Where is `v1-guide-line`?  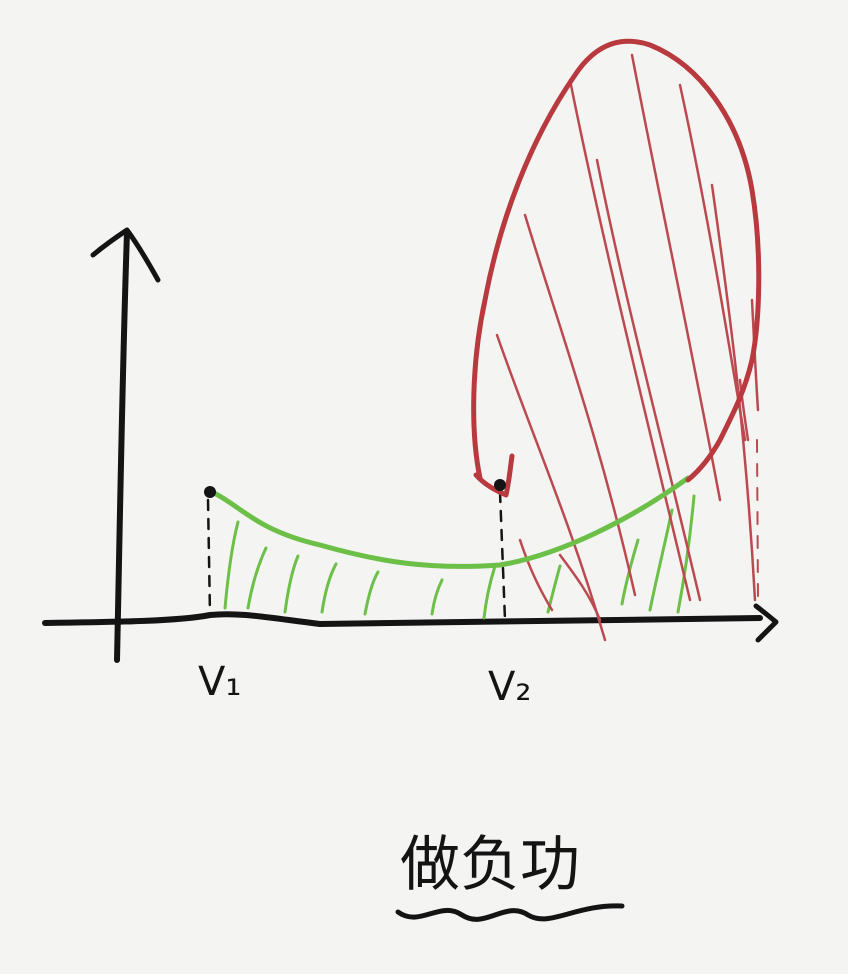 v1-guide-line is located at coordinates (209, 557).